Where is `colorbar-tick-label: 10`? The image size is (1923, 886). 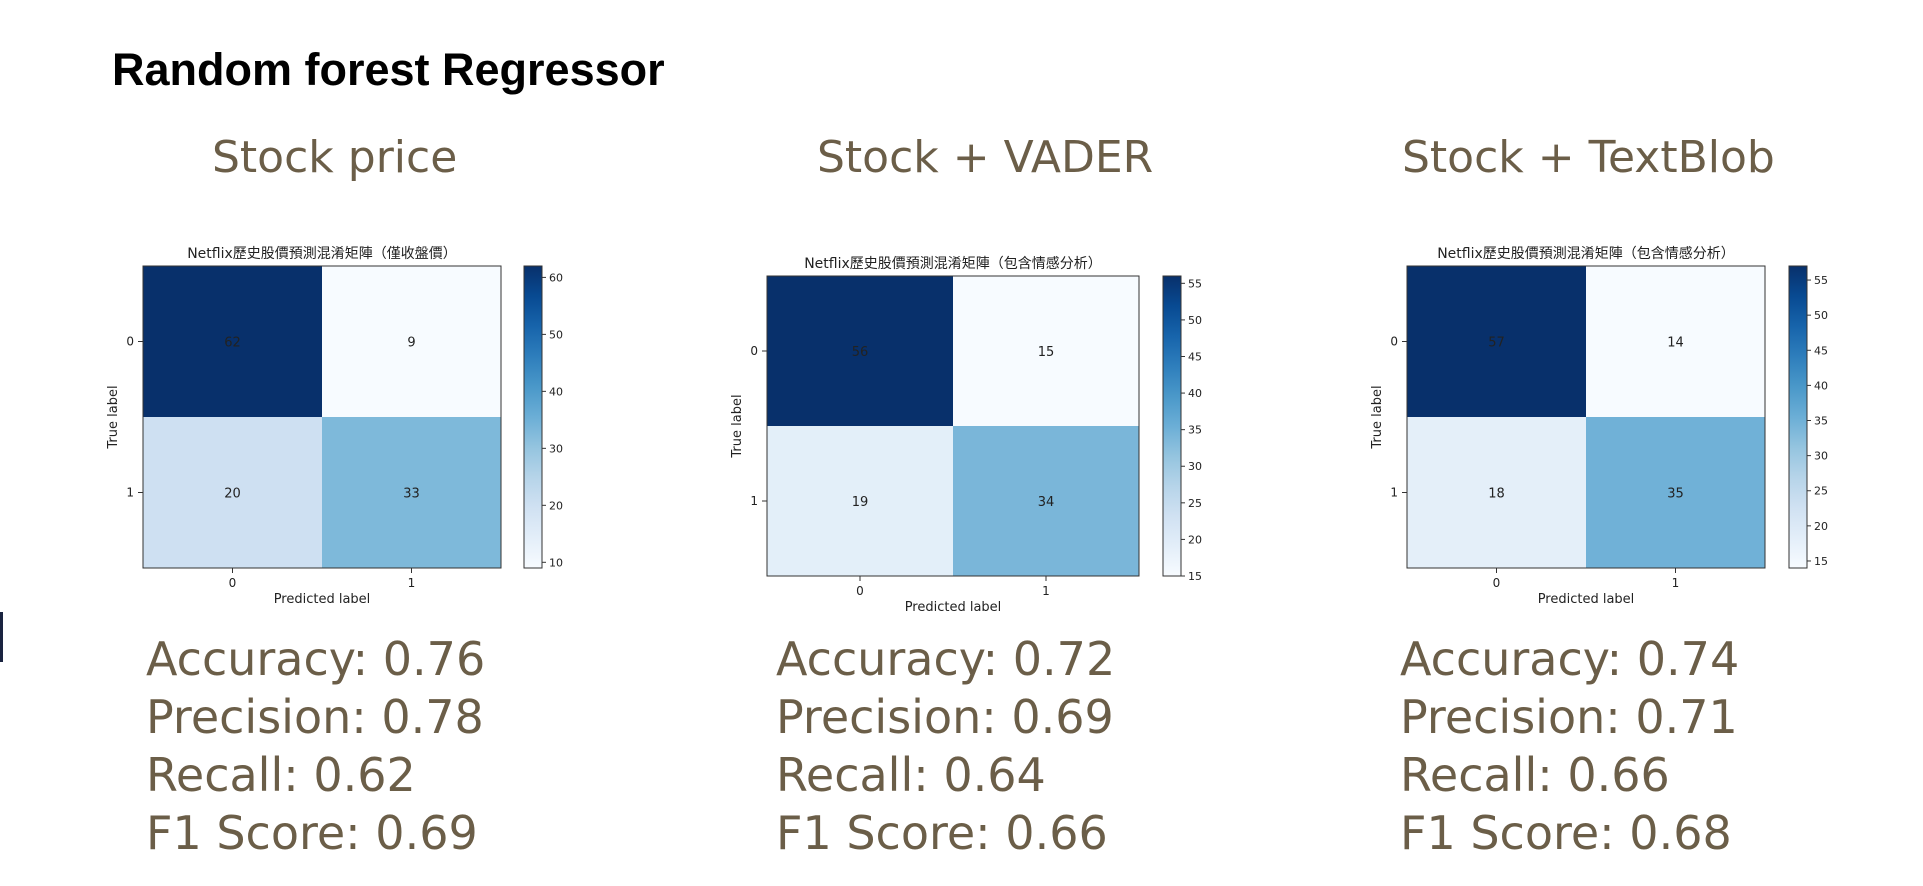
colorbar-tick-label: 10 is located at coordinates (556, 562).